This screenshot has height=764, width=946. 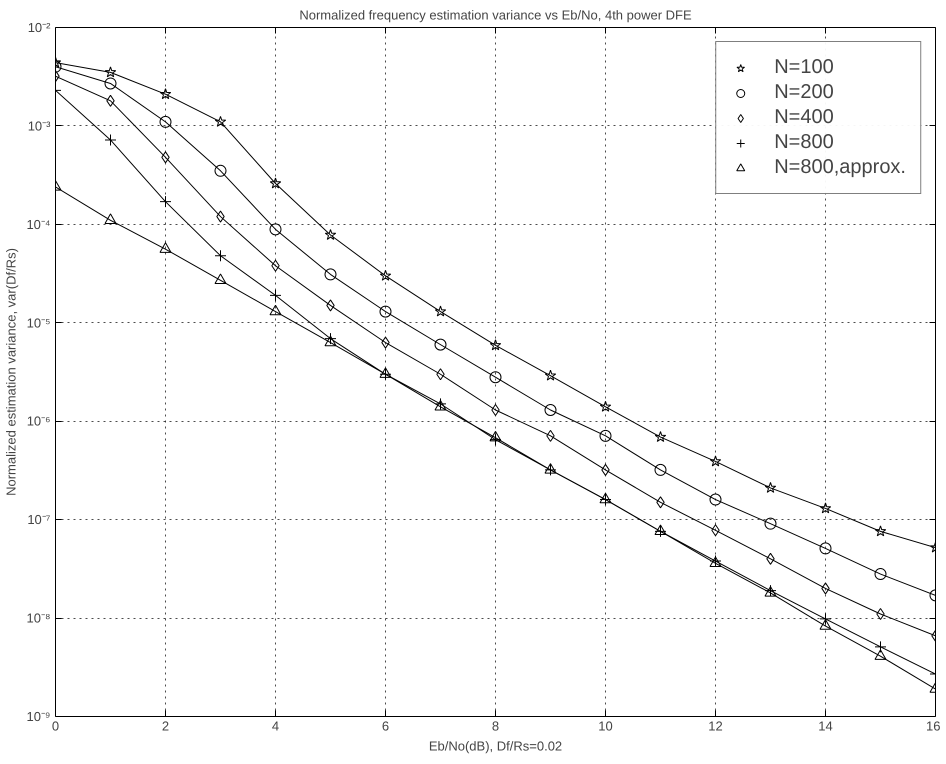 What do you see at coordinates (56, 726) in the screenshot?
I see `x-tick-label: 0` at bounding box center [56, 726].